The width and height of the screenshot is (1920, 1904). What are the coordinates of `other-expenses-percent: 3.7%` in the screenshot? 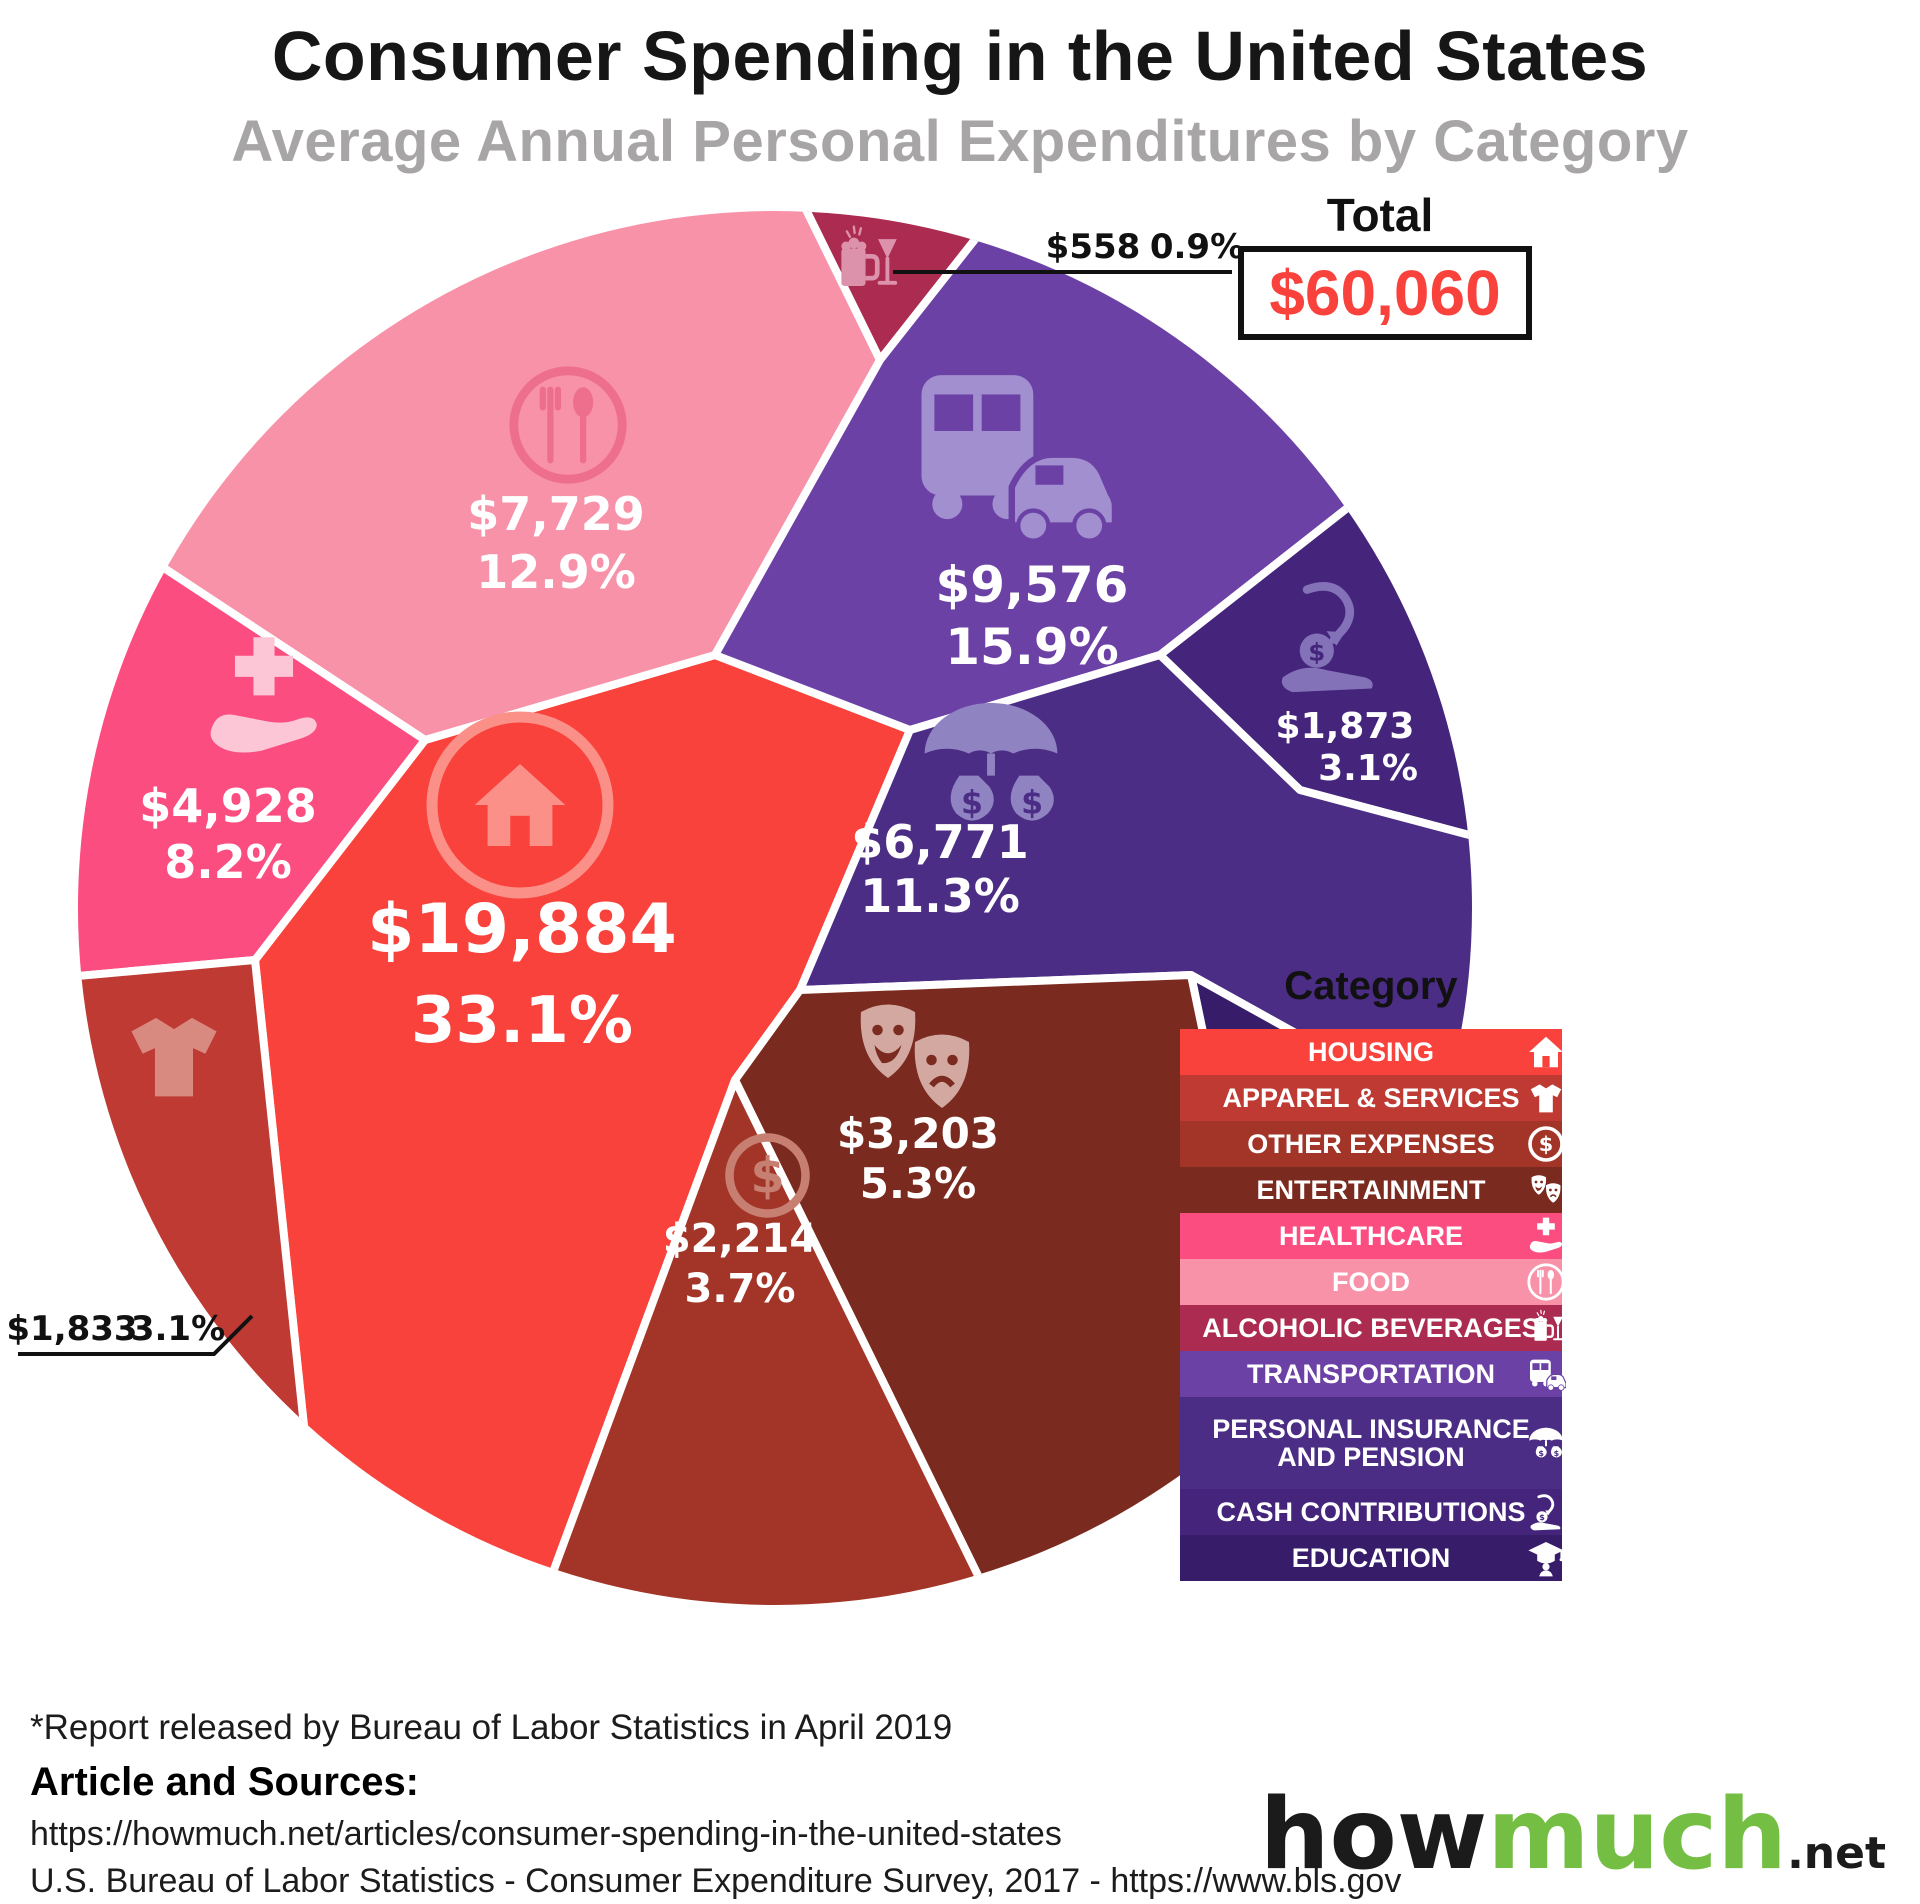 It's located at (740, 1289).